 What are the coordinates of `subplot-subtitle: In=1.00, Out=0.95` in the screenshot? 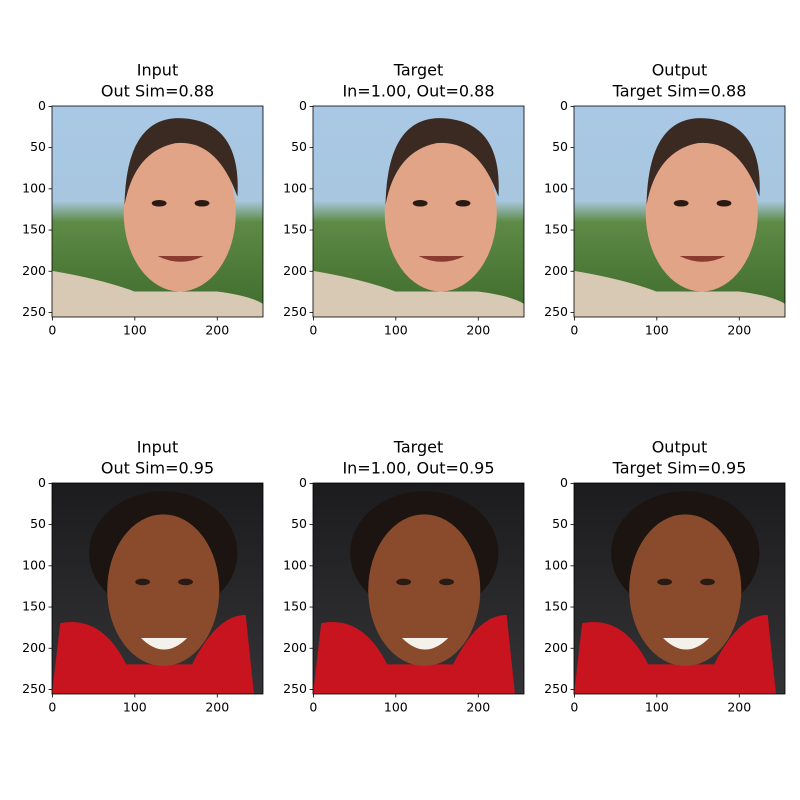 It's located at (418, 468).